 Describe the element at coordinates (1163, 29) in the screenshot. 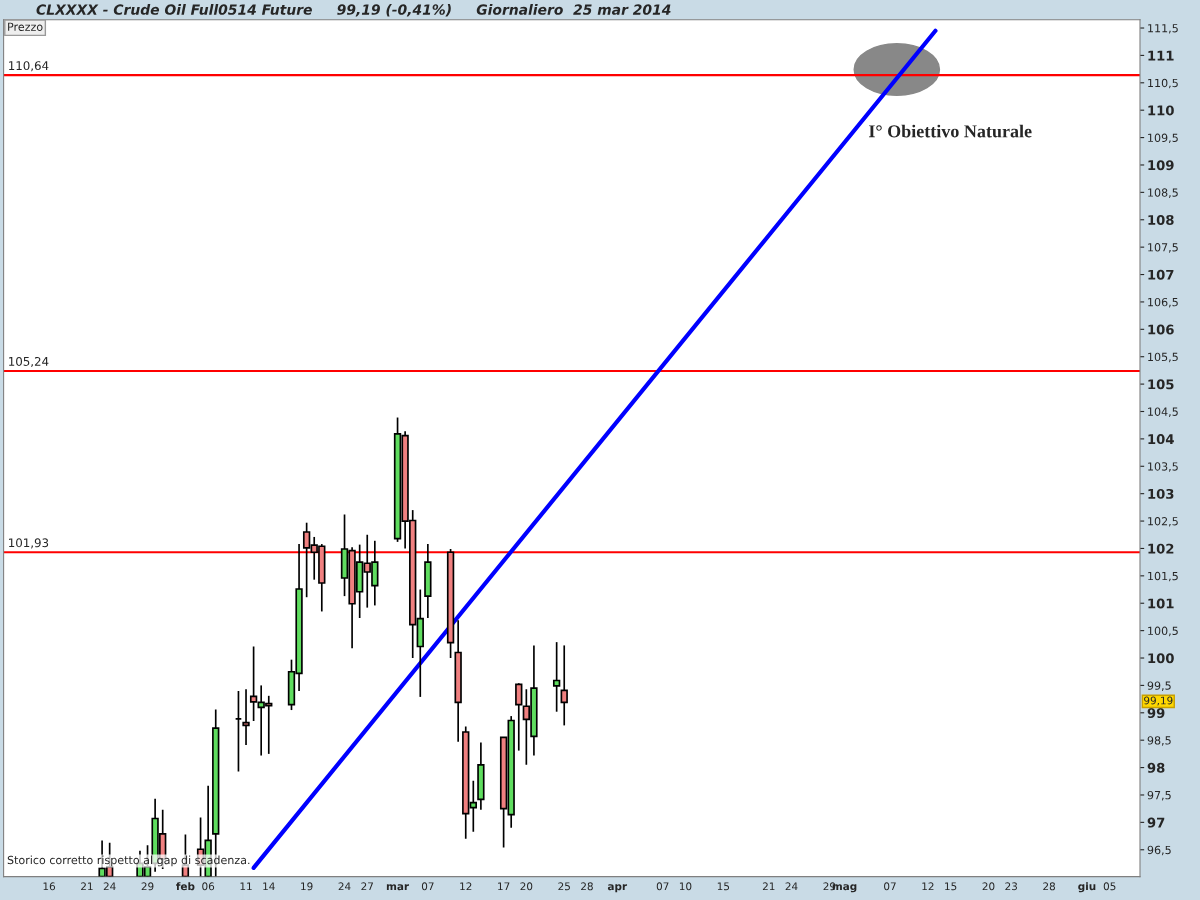

I see `y-tick-label: 111,5` at that location.